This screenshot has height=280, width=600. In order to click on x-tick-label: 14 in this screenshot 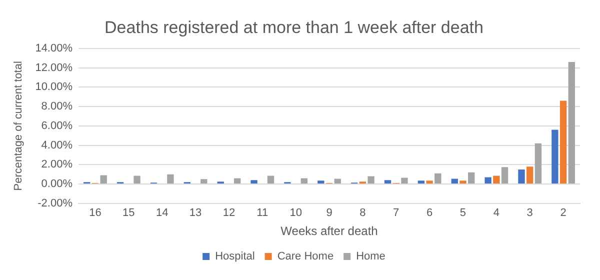, I will do `click(162, 213)`.